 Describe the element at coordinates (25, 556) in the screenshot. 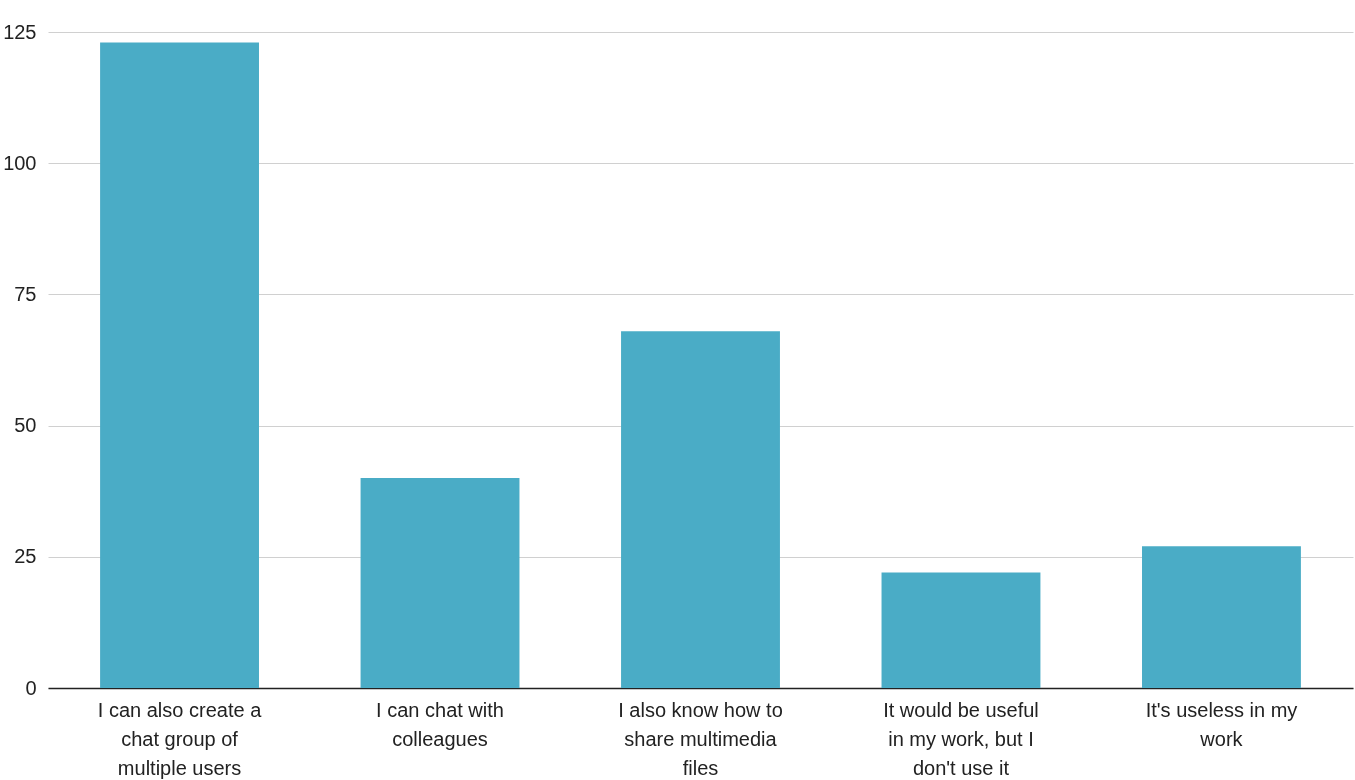

I see `y-tick-label: 25` at that location.